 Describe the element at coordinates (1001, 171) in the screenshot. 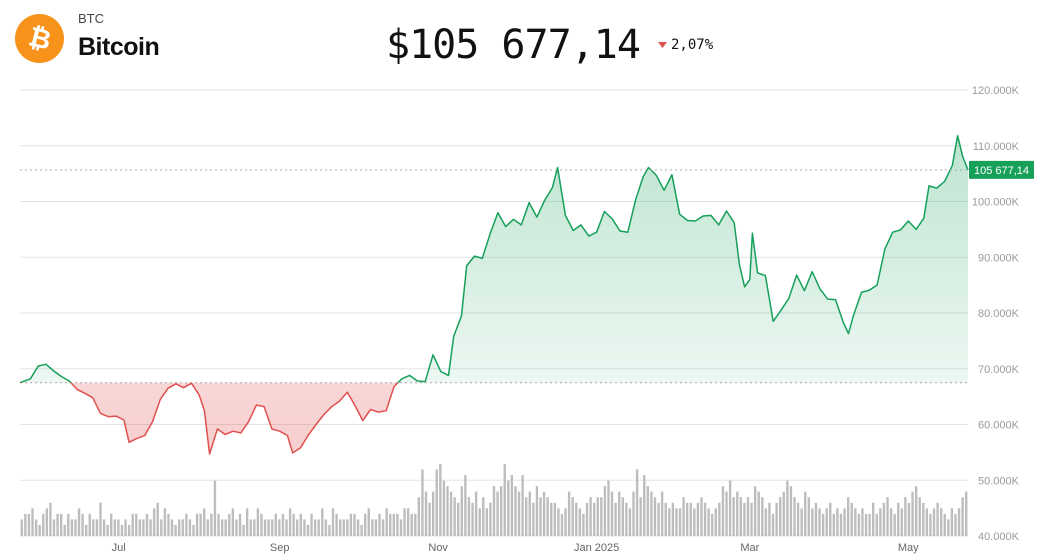

I see `current-price-label: 105 677,14` at that location.